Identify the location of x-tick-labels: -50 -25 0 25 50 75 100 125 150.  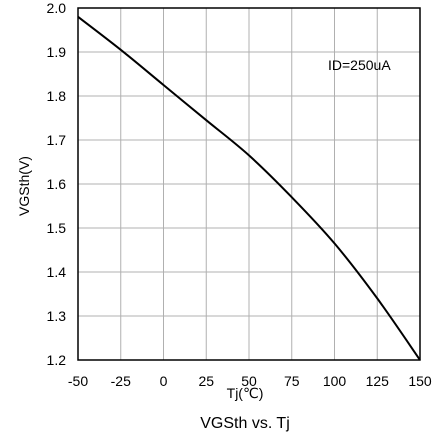
(250, 381).